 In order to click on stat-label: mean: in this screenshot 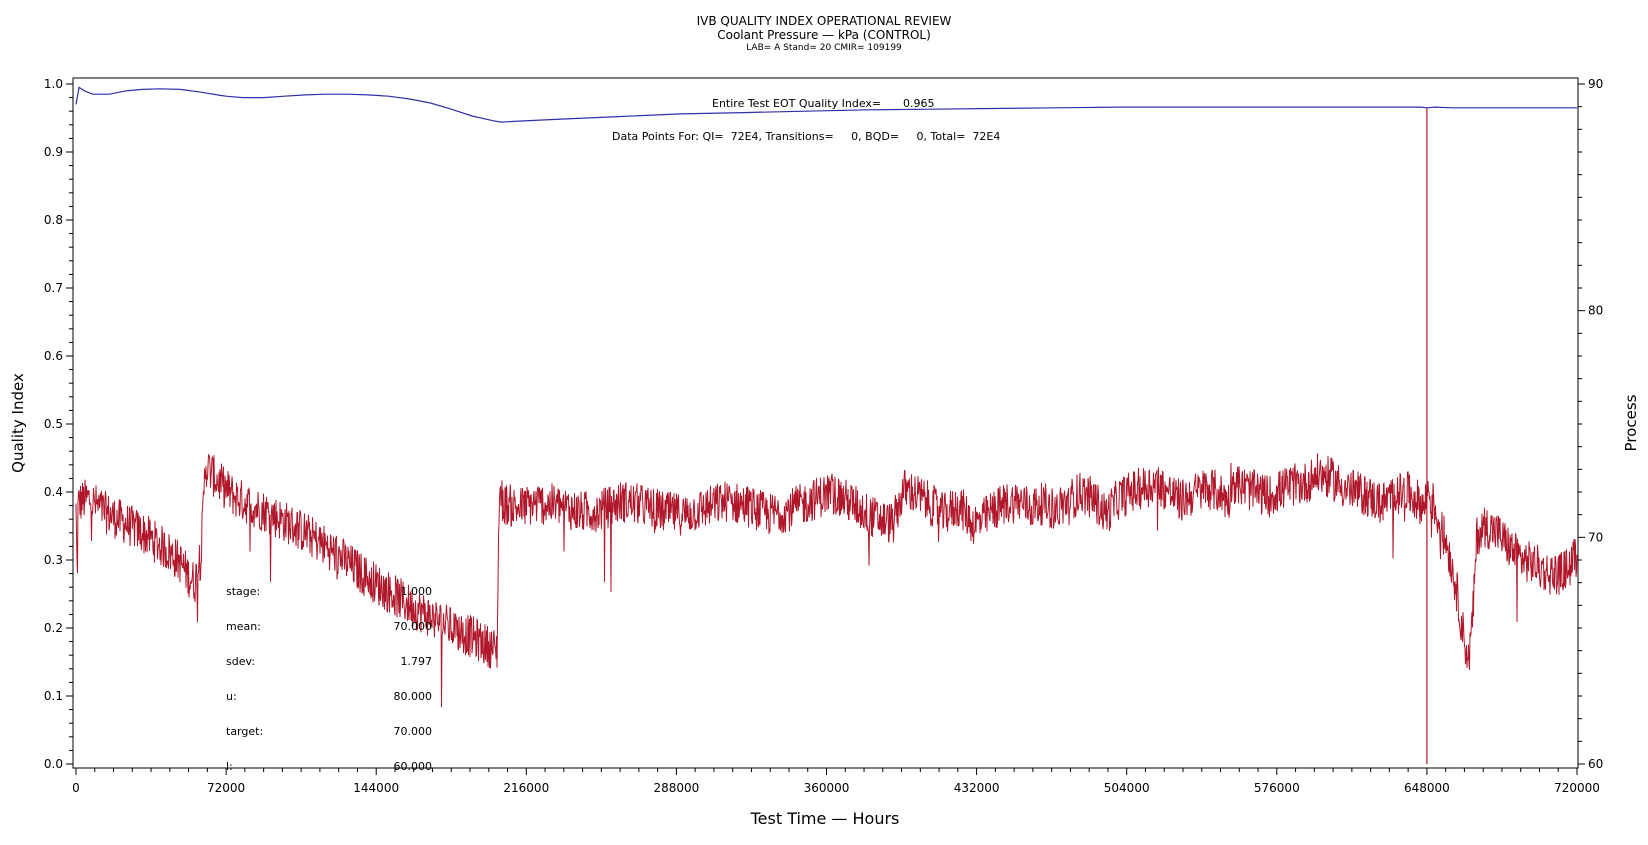, I will do `click(243, 626)`.